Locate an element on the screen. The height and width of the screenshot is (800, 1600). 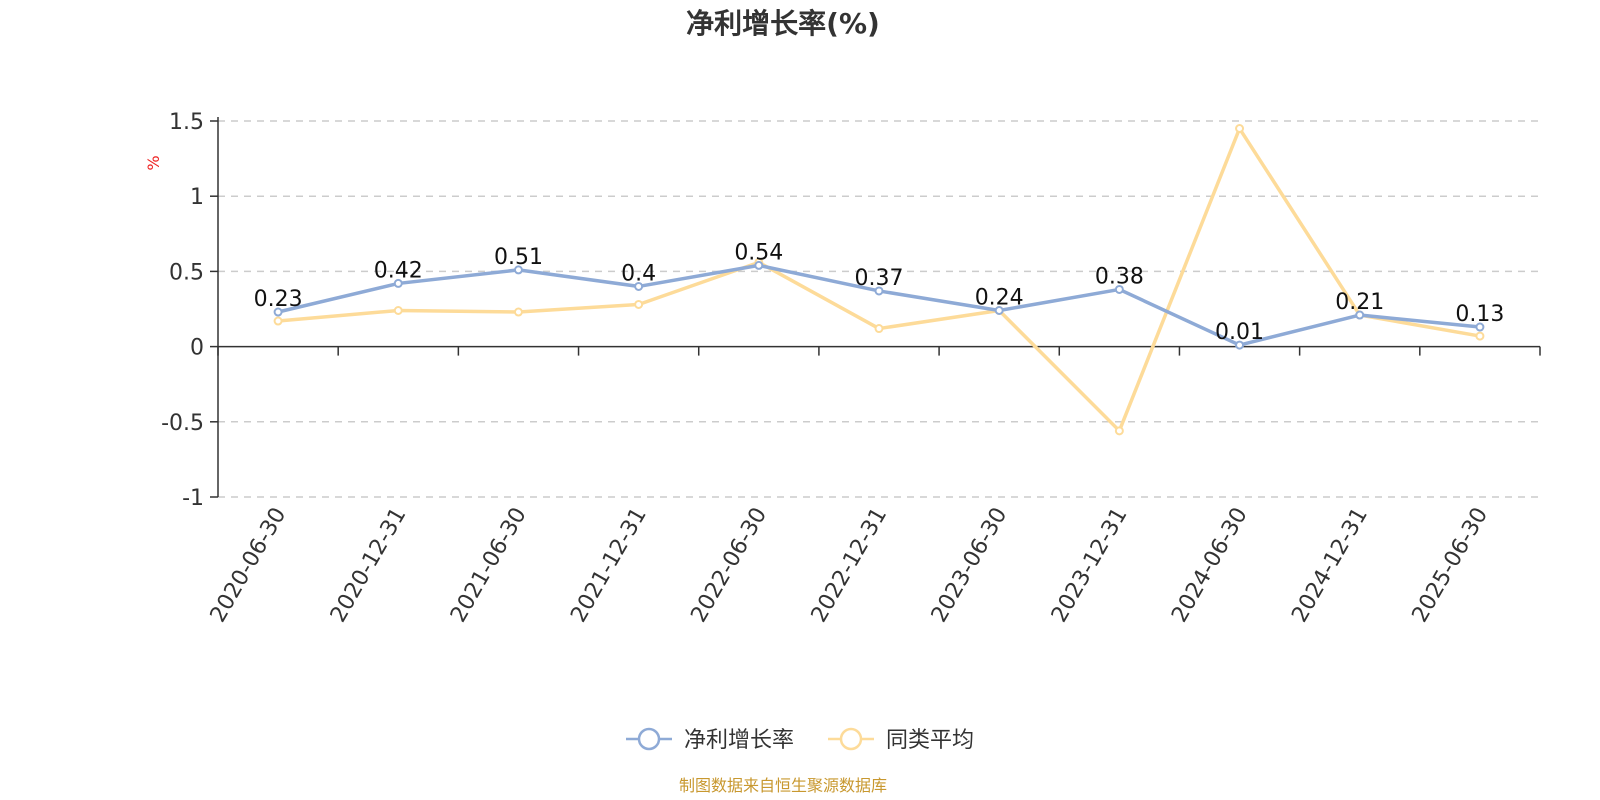
y-tick-label: -1 is located at coordinates (193, 498).